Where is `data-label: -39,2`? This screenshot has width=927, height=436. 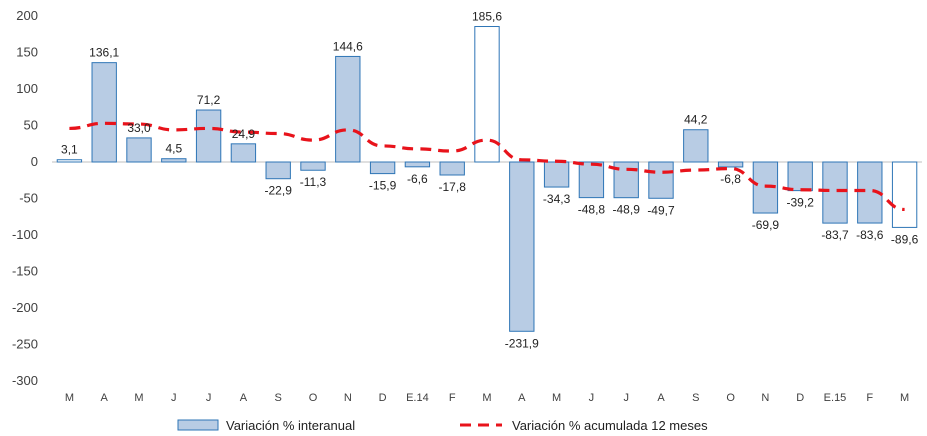 data-label: -39,2 is located at coordinates (801, 203).